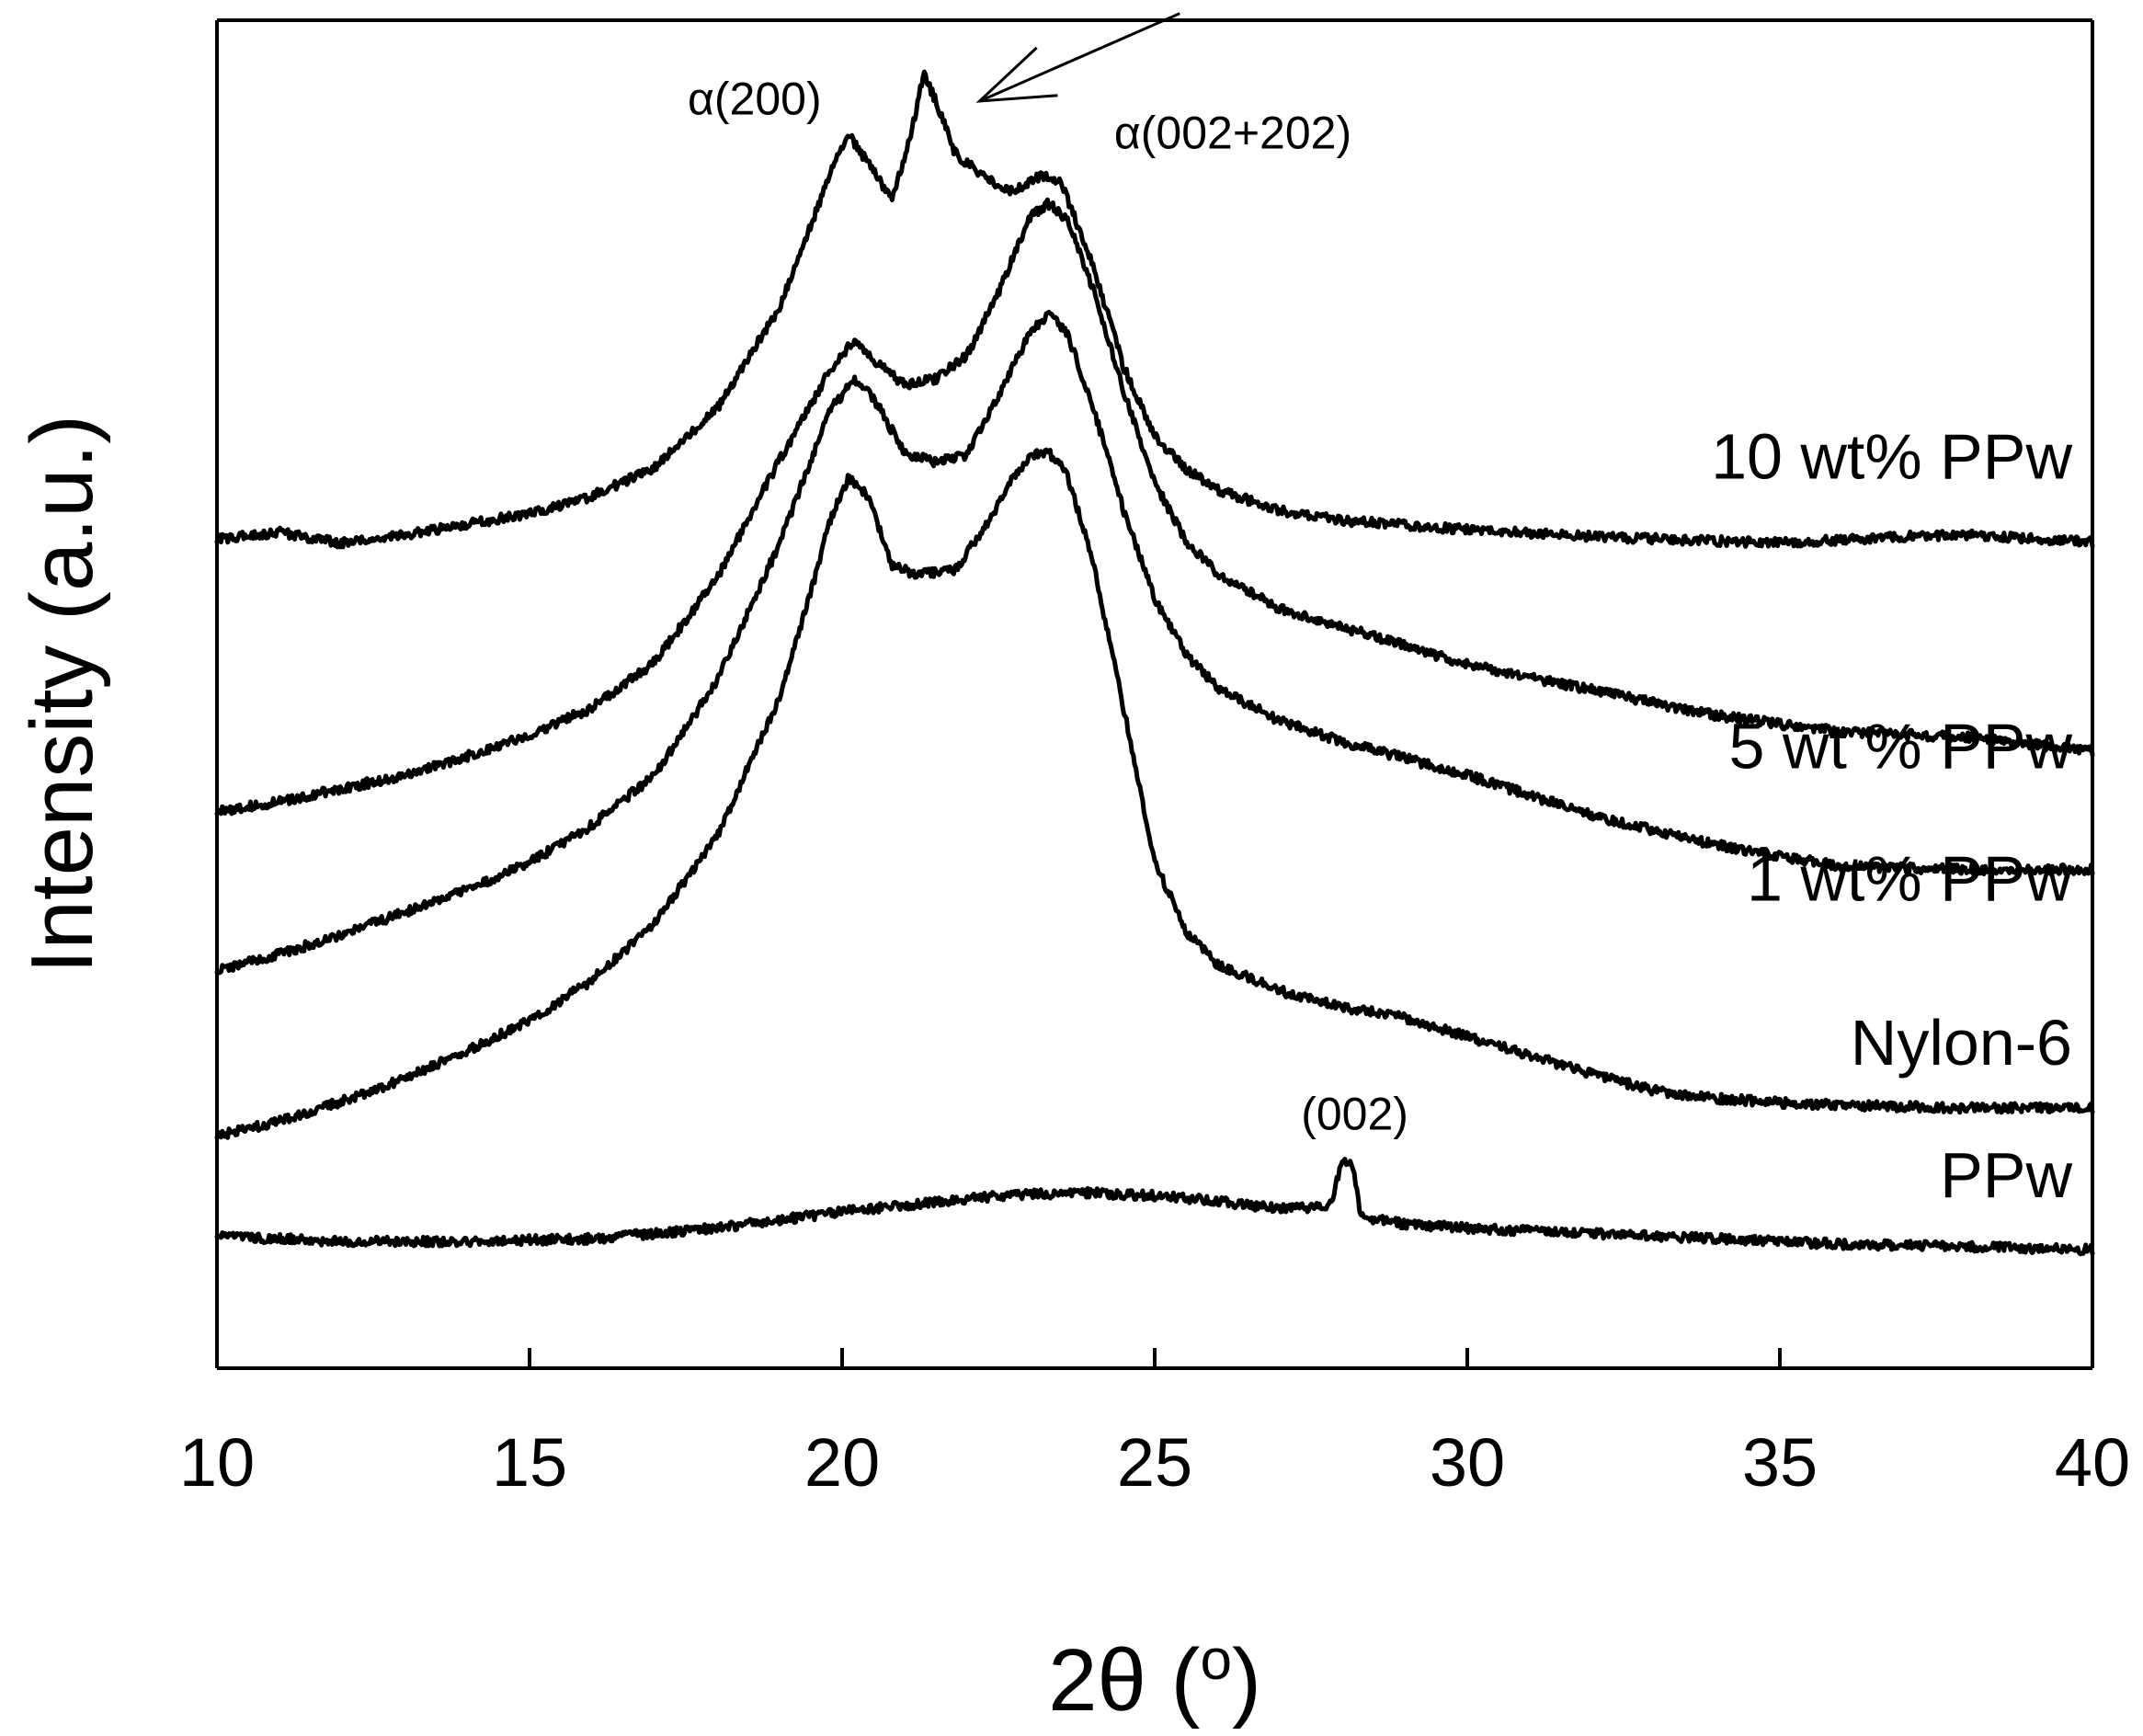 The height and width of the screenshot is (1736, 2143). What do you see at coordinates (1901, 746) in the screenshot?
I see `series-label: 5 wt % PPw` at bounding box center [1901, 746].